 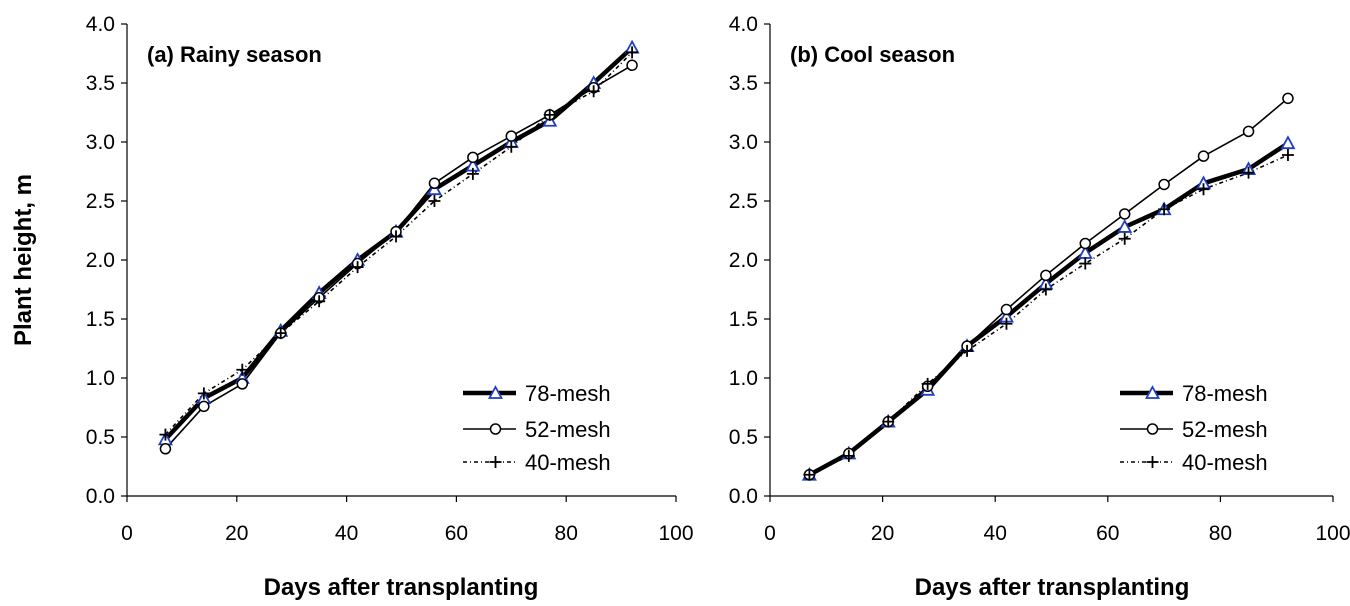 I want to click on panel-title: (a) Rainy season, so click(x=234, y=54).